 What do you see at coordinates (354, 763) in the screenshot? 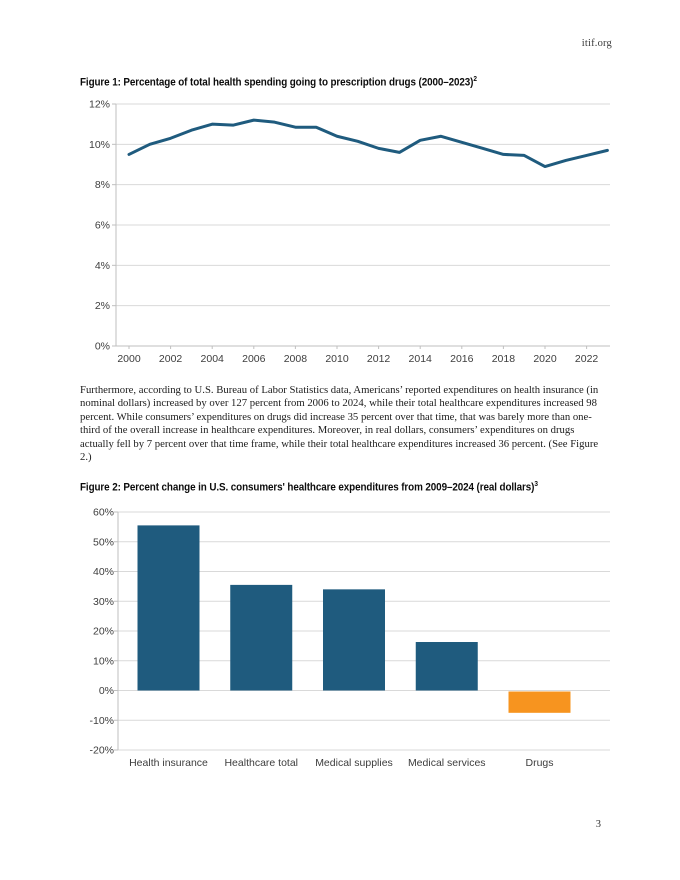
I see `axis-tick-label: Medical supplies` at bounding box center [354, 763].